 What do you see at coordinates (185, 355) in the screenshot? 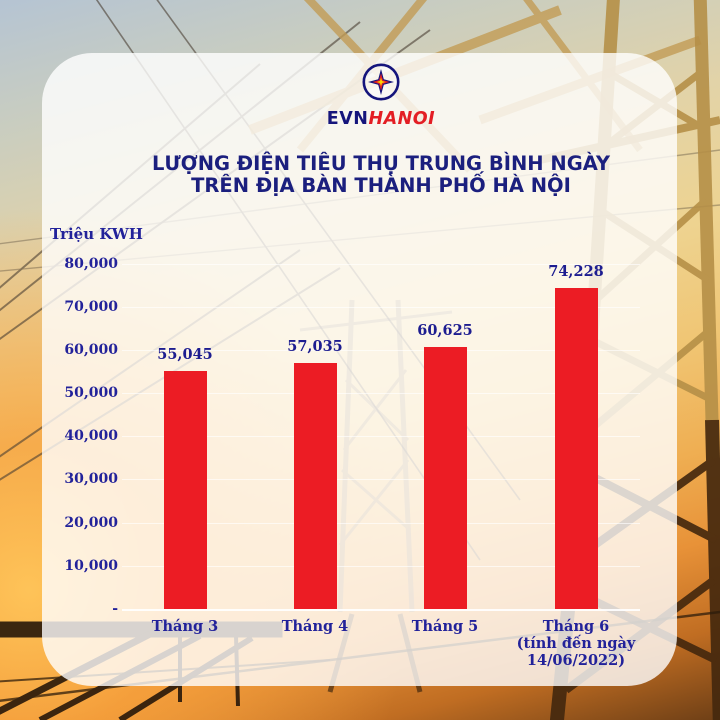
I see `bar-value-label: 55,045` at bounding box center [185, 355].